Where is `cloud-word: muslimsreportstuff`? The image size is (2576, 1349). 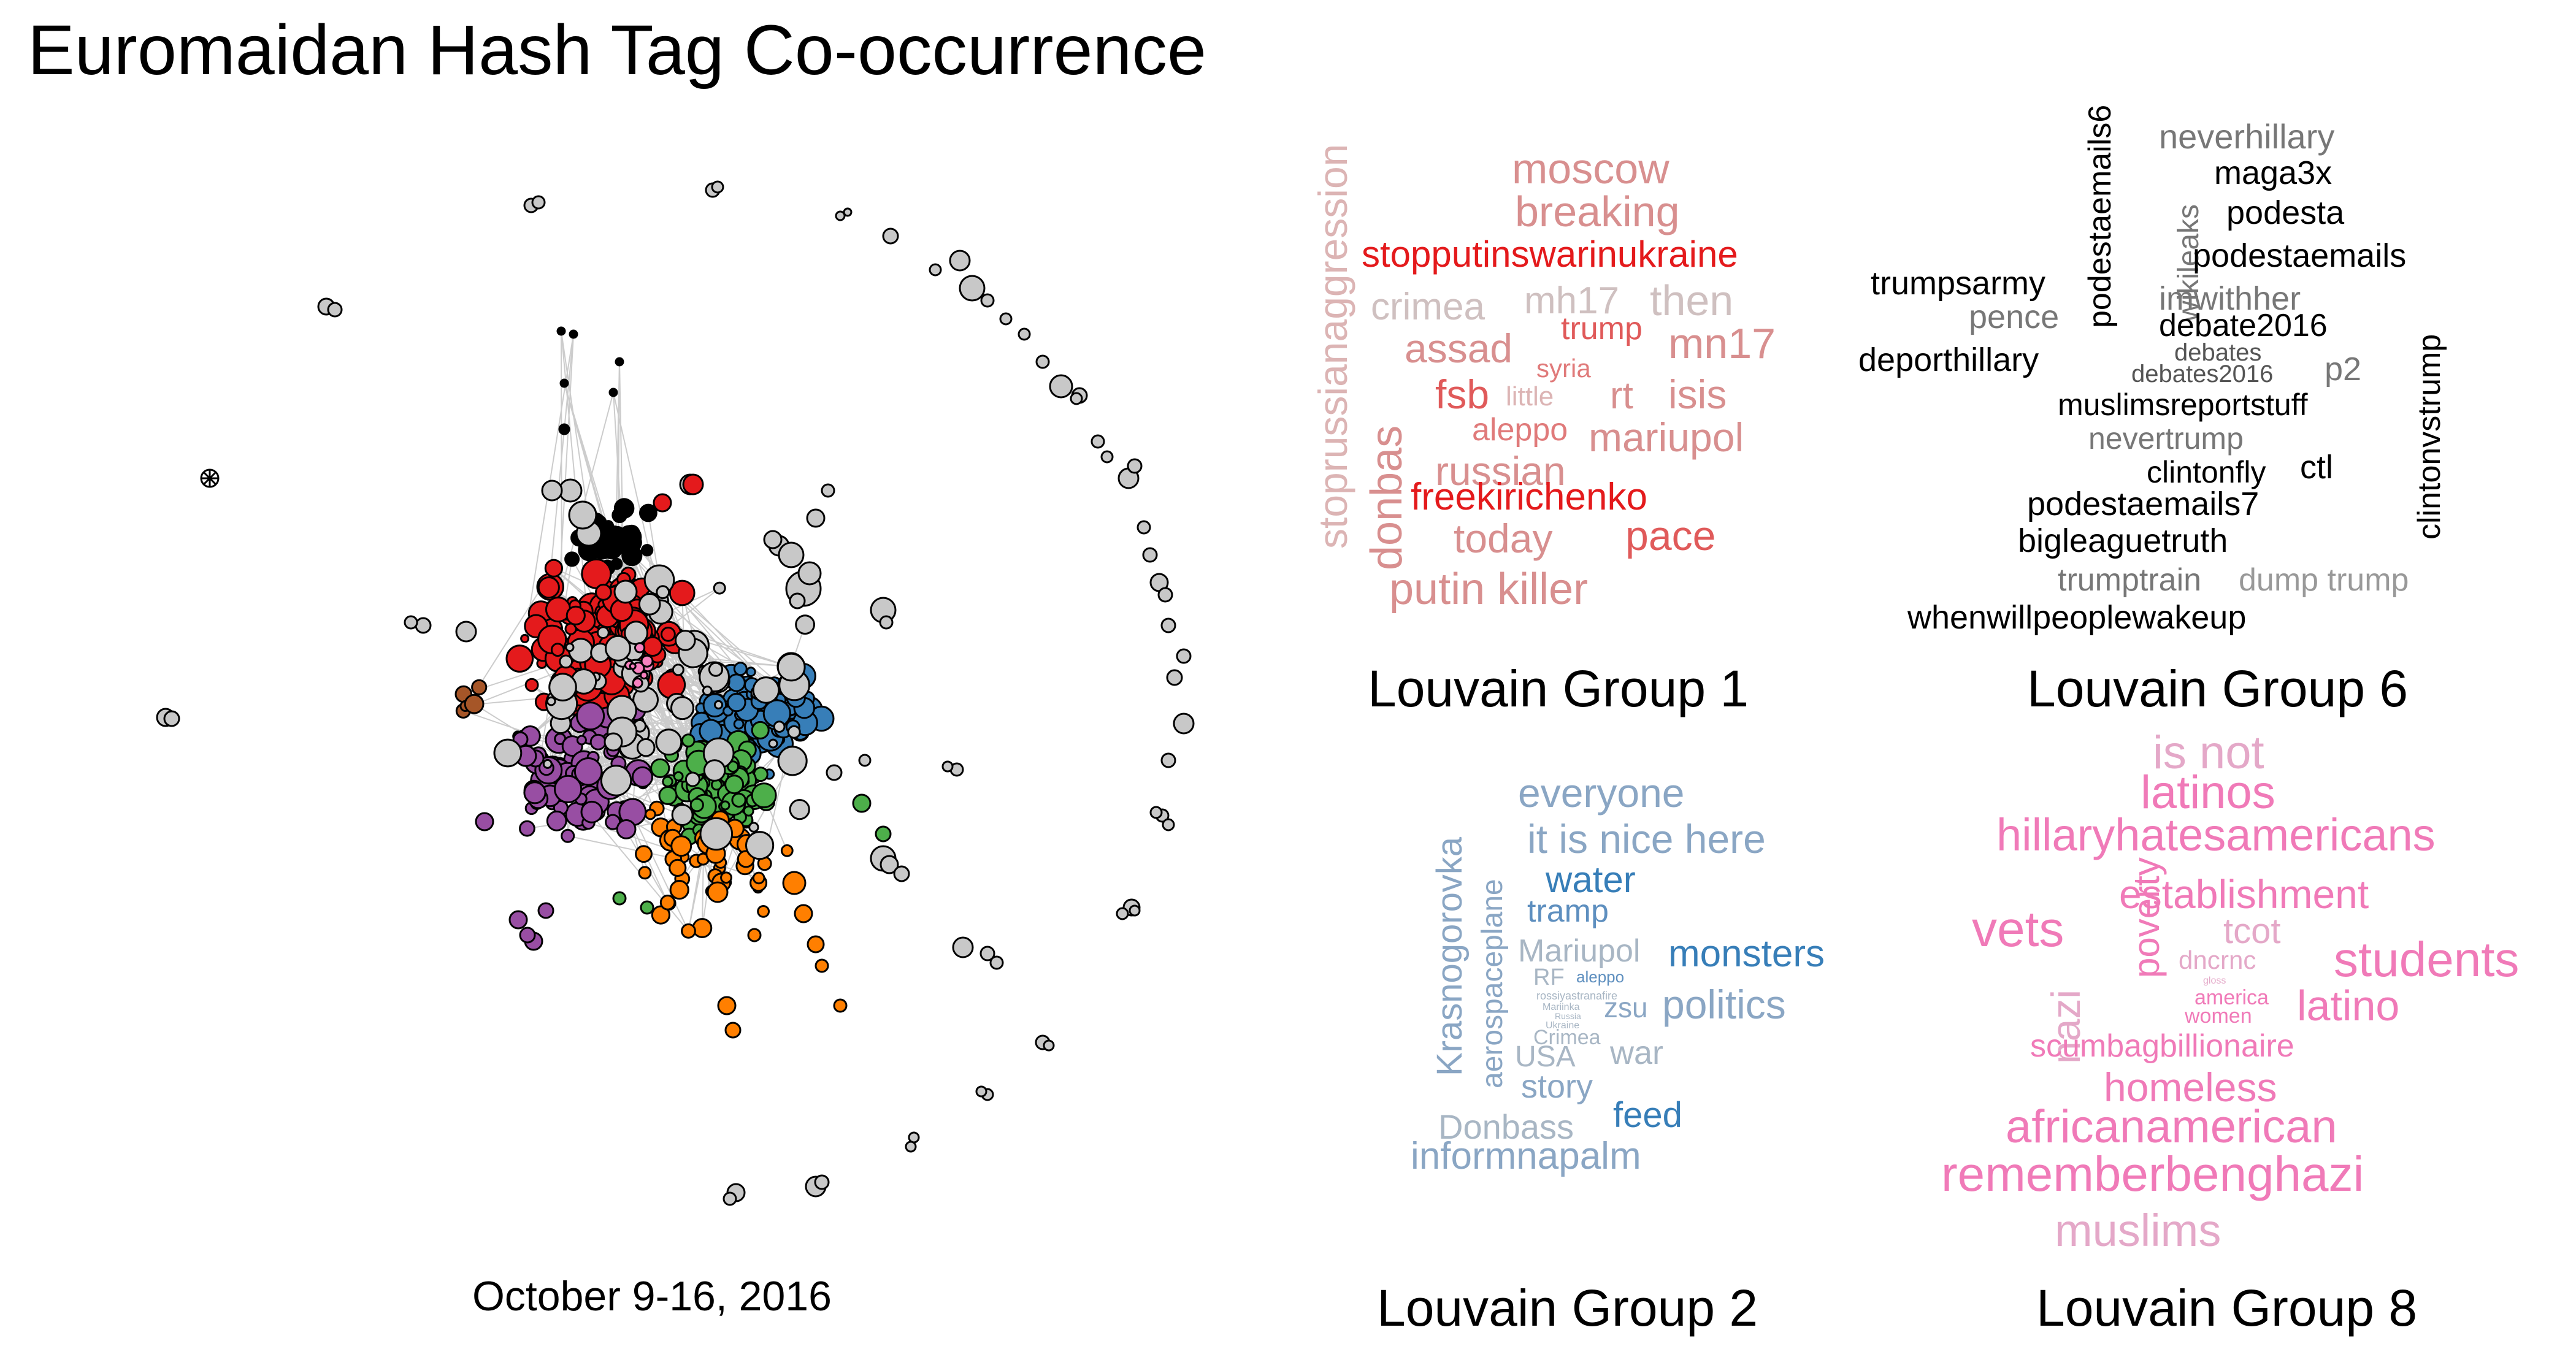
cloud-word: muslimsreportstuff is located at coordinates (2183, 405).